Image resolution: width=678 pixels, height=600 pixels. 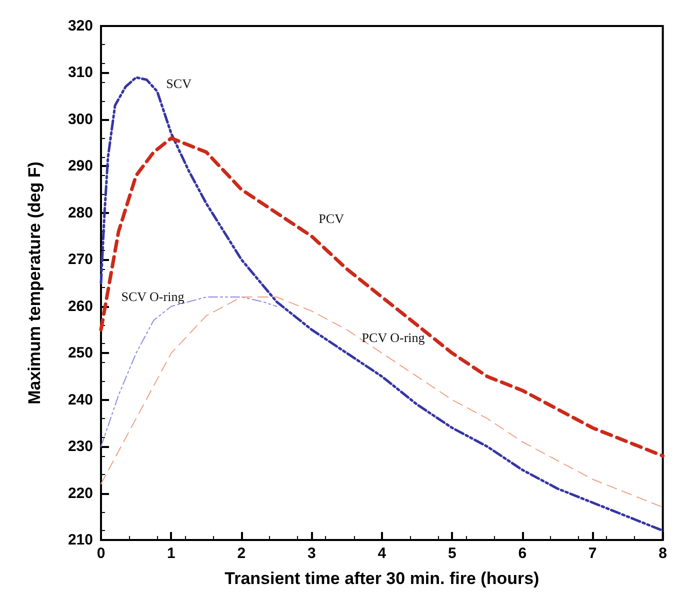 What do you see at coordinates (179, 83) in the screenshot?
I see `series-label: SCV` at bounding box center [179, 83].